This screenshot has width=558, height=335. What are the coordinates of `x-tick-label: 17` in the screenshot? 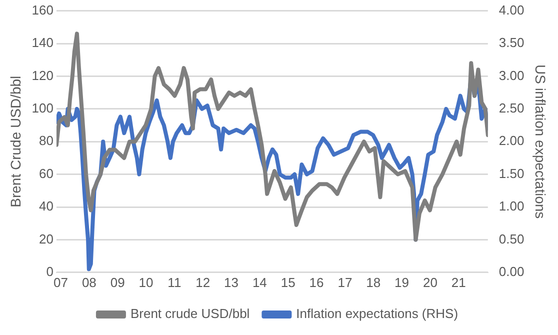 It's located at (345, 282).